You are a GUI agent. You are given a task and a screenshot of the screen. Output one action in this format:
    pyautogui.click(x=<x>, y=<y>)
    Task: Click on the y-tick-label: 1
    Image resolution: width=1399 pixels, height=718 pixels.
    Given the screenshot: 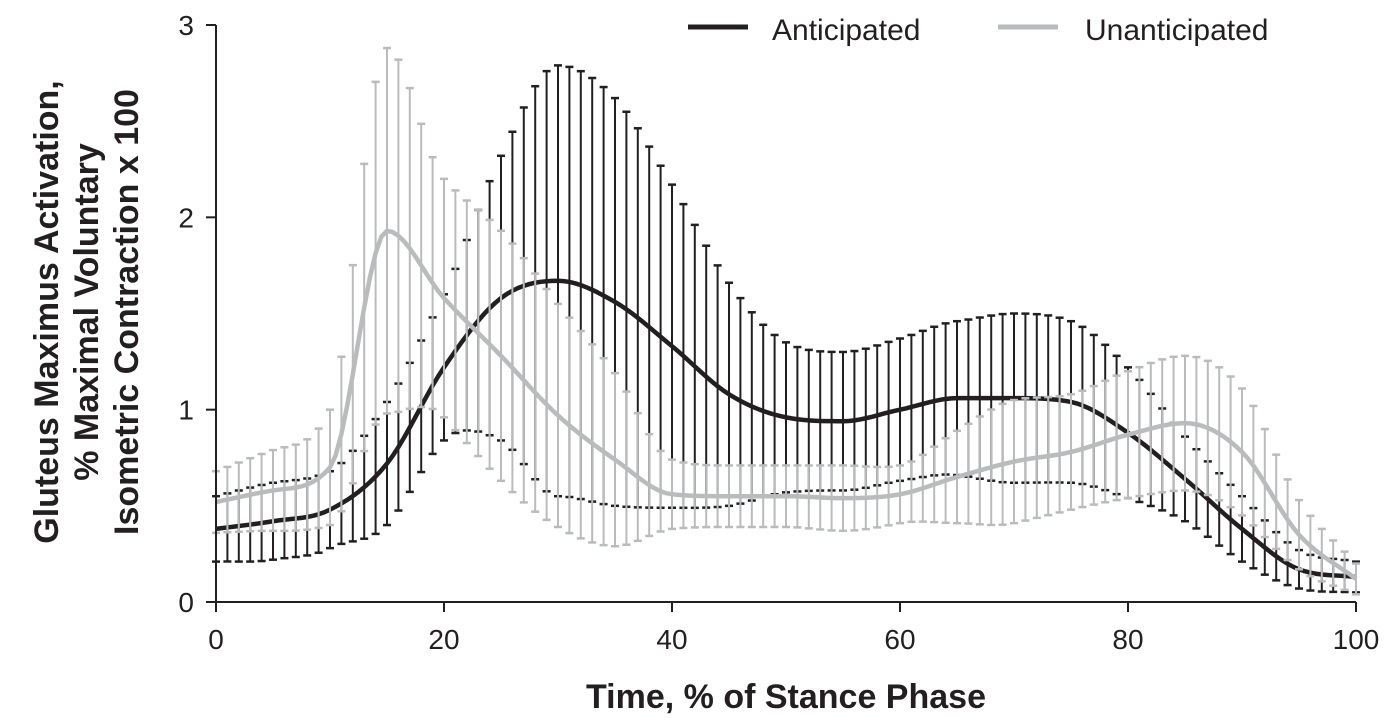 What is the action you would take?
    pyautogui.click(x=186, y=410)
    